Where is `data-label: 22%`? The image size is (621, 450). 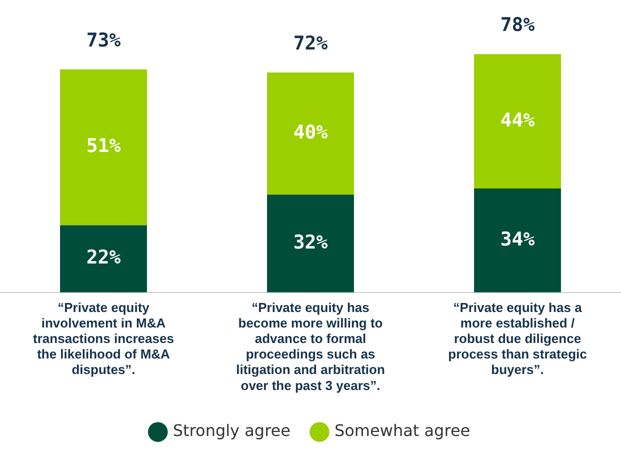 data-label: 22% is located at coordinates (104, 257).